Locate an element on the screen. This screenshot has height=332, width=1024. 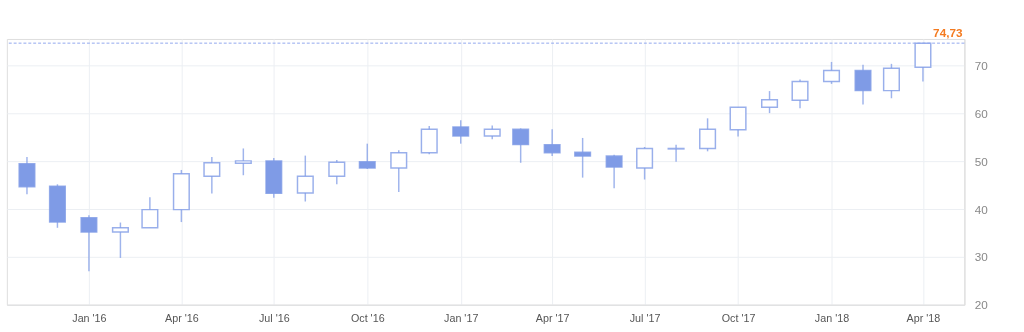
y-tick-label: 70 is located at coordinates (981, 66).